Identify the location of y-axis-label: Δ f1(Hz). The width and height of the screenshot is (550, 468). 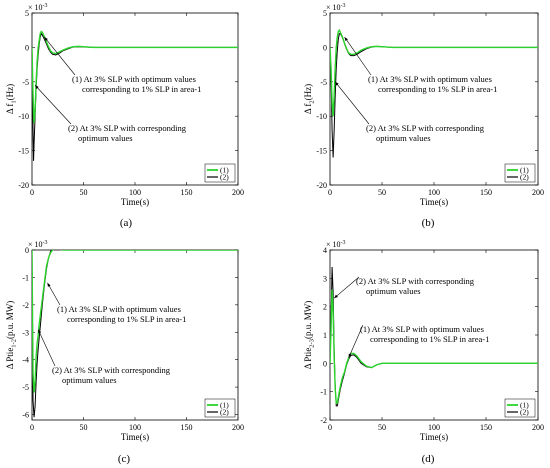
(11, 99).